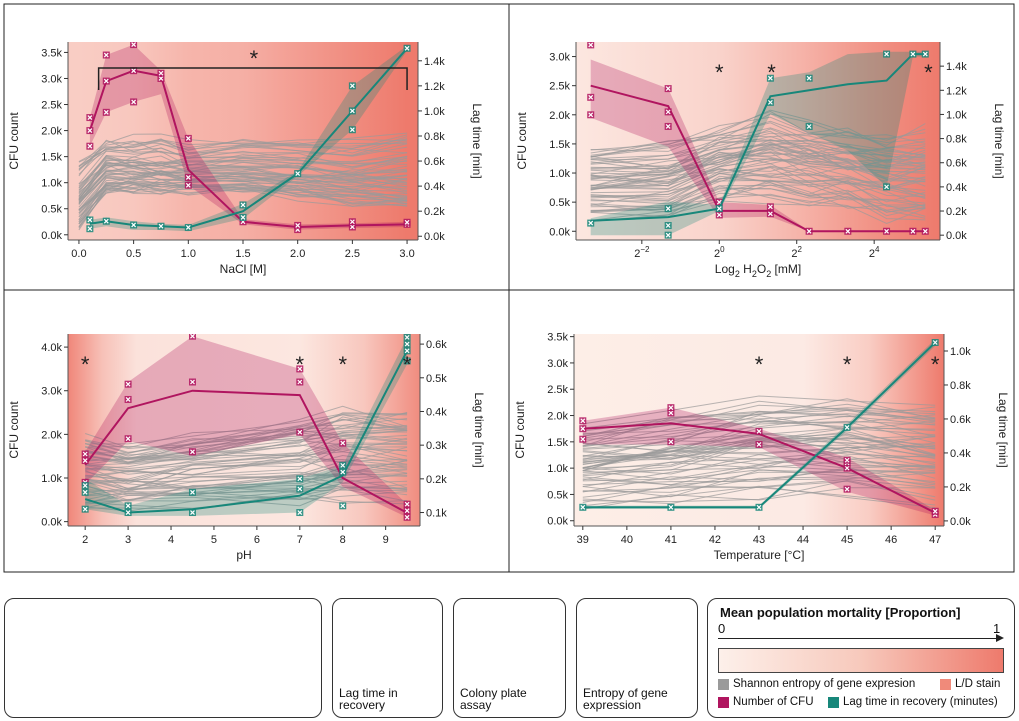 The width and height of the screenshot is (1019, 721). Describe the element at coordinates (625, 699) in the screenshot. I see `entropy-label: Entropy of gene expression` at that location.